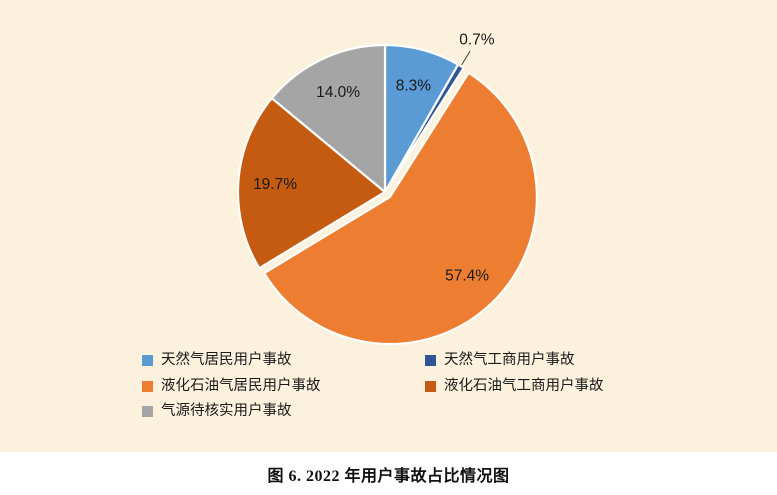  What do you see at coordinates (241, 385) in the screenshot?
I see `legend-label: 液化石油气居民用户事故` at bounding box center [241, 385].